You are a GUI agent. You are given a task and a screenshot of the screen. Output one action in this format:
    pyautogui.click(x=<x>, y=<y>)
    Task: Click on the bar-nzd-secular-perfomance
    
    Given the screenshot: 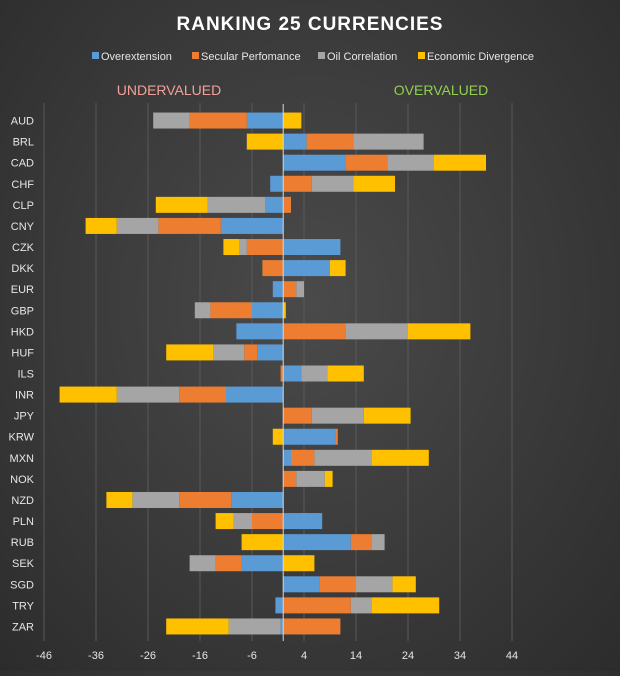 What is the action you would take?
    pyautogui.click(x=205, y=499)
    